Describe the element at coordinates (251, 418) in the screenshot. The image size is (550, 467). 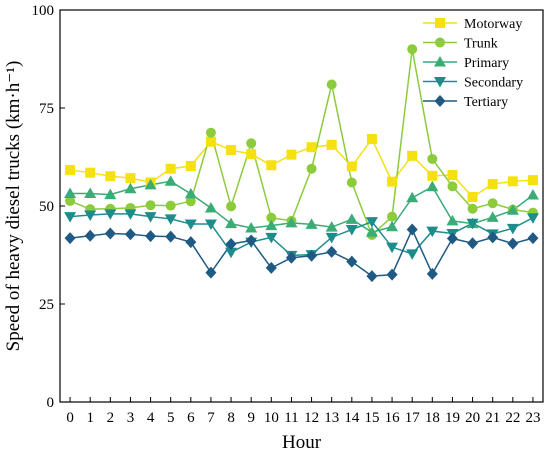
I see `x-tick-label: 9` at that location.